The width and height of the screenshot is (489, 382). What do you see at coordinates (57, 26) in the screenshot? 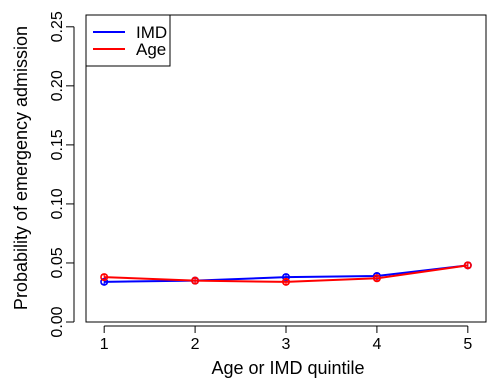
I see `y-tick-label: 0.25` at bounding box center [57, 26].